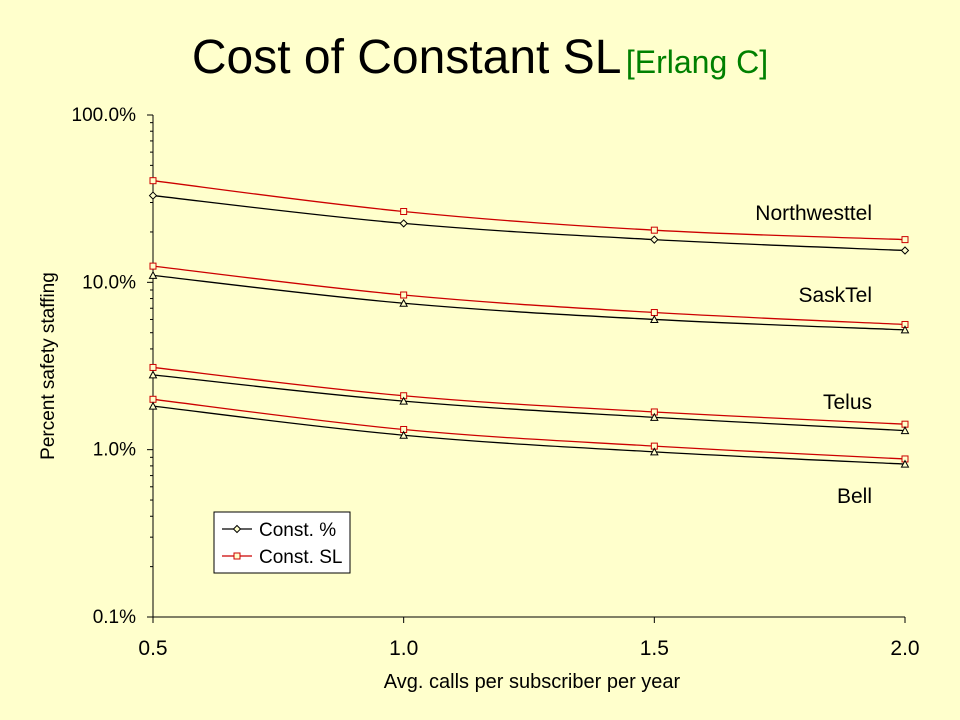 This screenshot has width=960, height=720. I want to click on series-line-sasktel-const_sl, so click(529, 295).